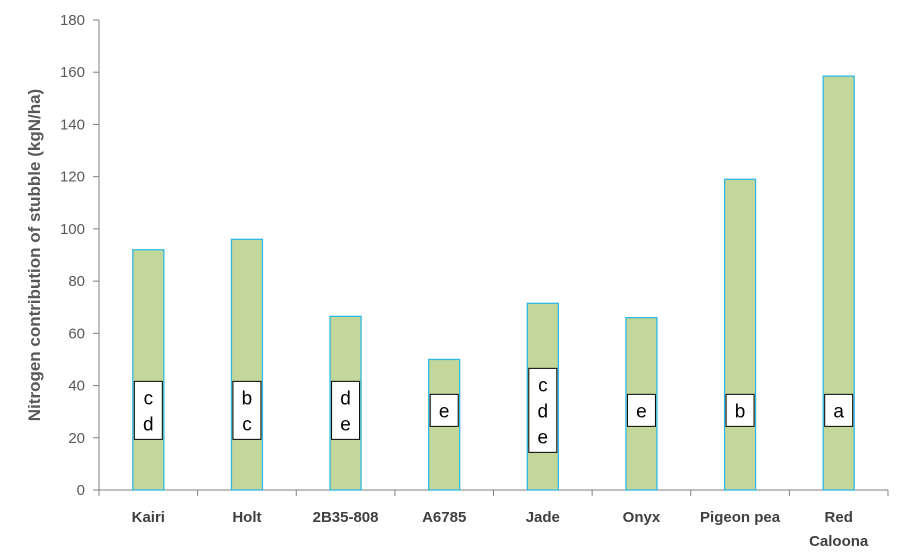 The height and width of the screenshot is (560, 902). I want to click on category-label: Onyx, so click(642, 517).